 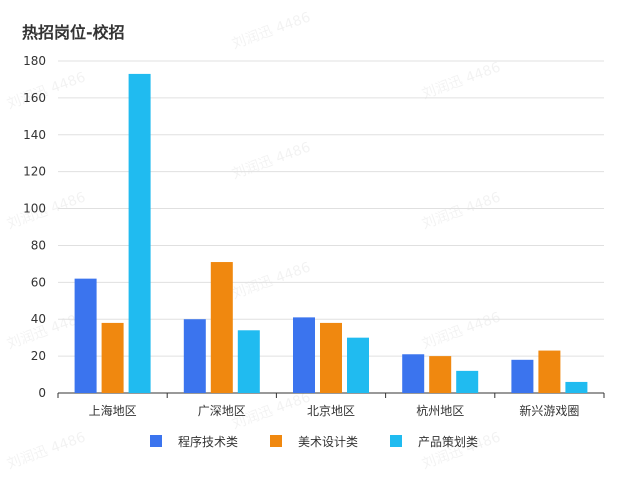 What do you see at coordinates (34, 172) in the screenshot?
I see `y-tick-label: 120` at bounding box center [34, 172].